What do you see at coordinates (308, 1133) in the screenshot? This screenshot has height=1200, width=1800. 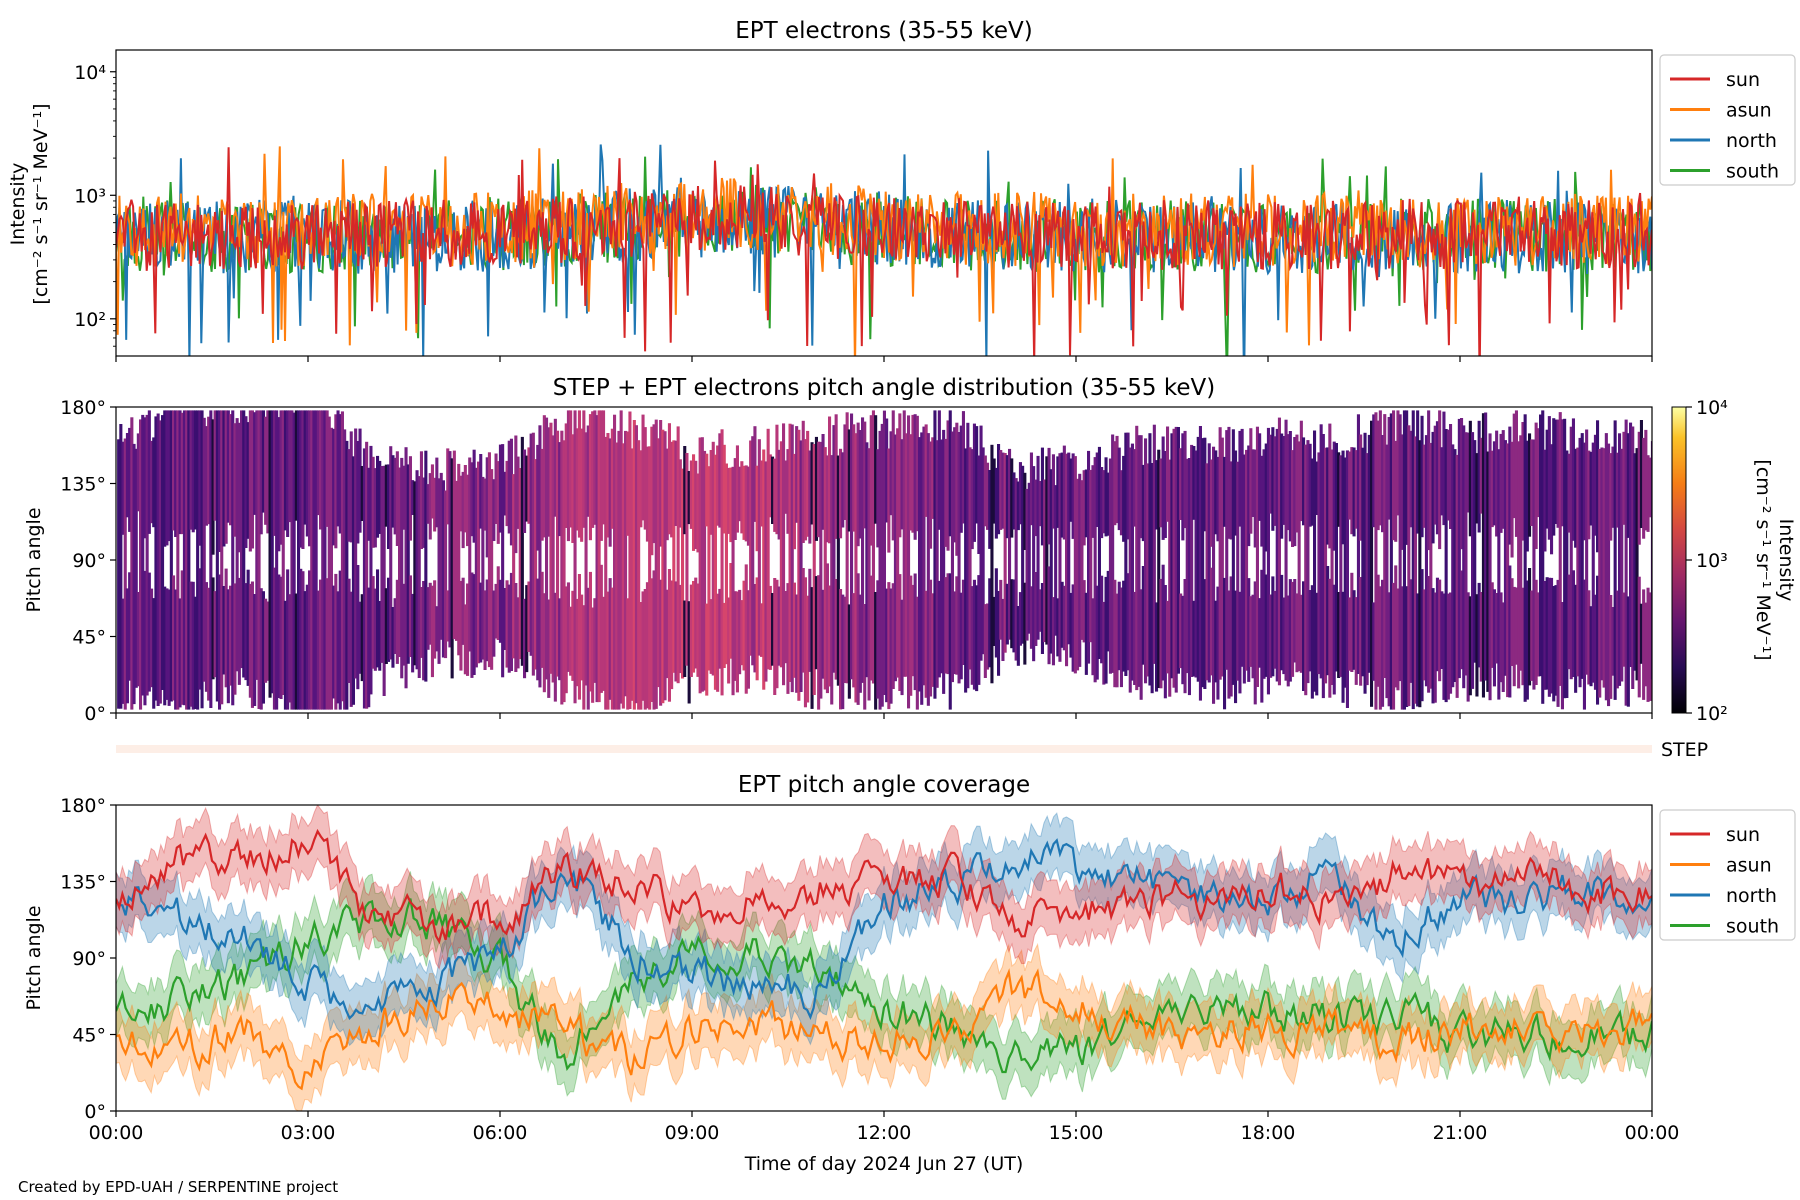 I see `xtick-label: 03:00` at bounding box center [308, 1133].